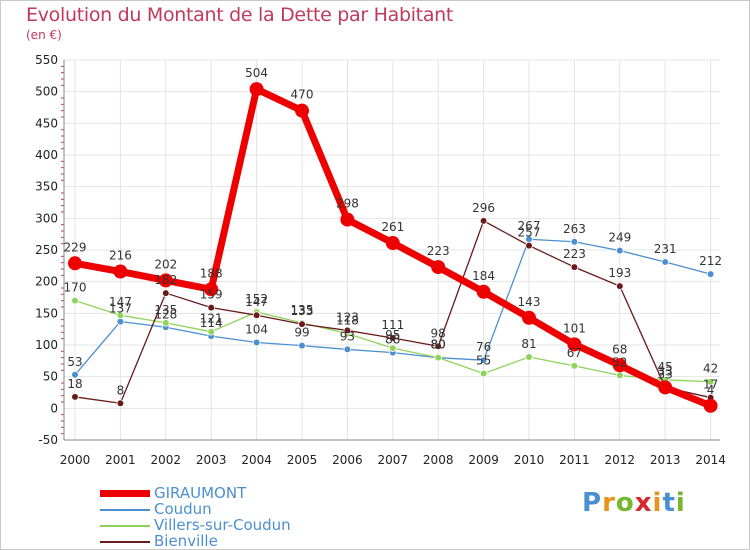  What do you see at coordinates (125, 510) in the screenshot?
I see `legend-swatch` at bounding box center [125, 510].